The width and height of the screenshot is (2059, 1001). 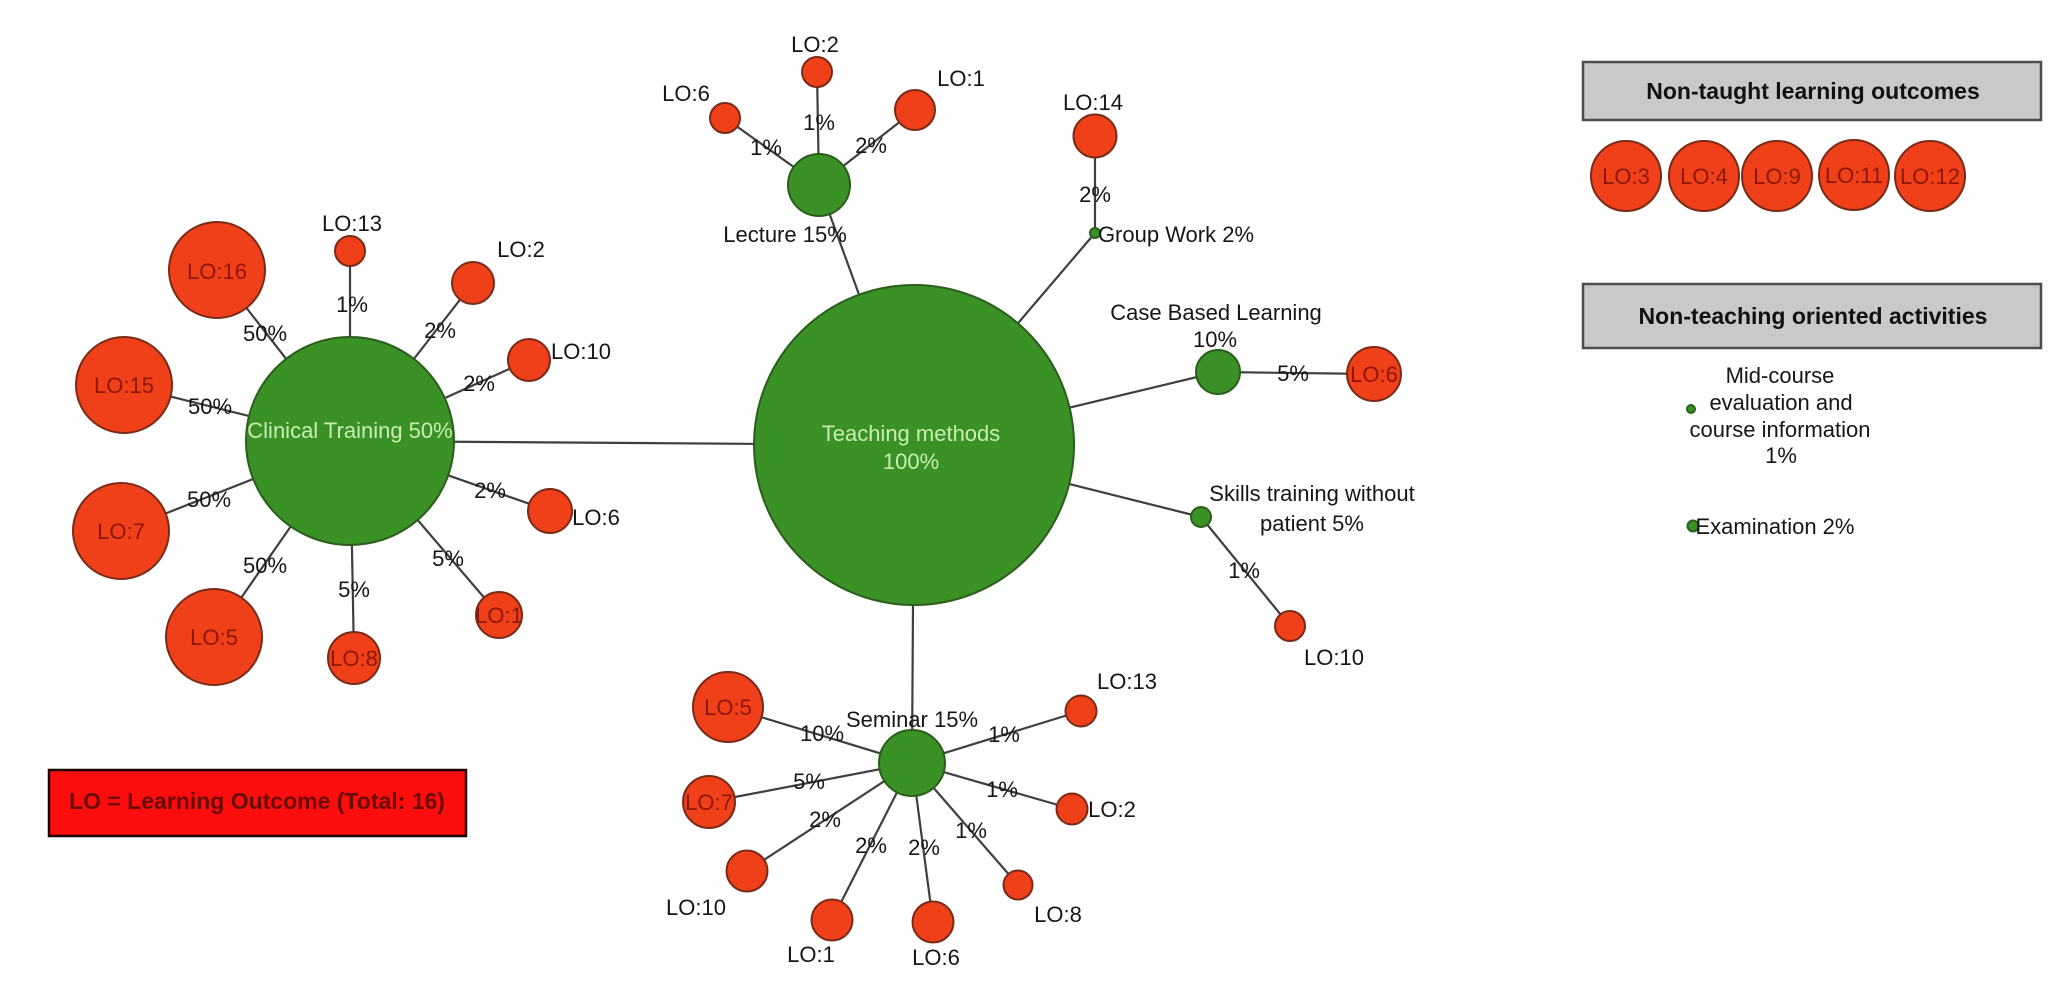 What do you see at coordinates (1093, 102) in the screenshot?
I see `svg-text: LO:14` at bounding box center [1093, 102].